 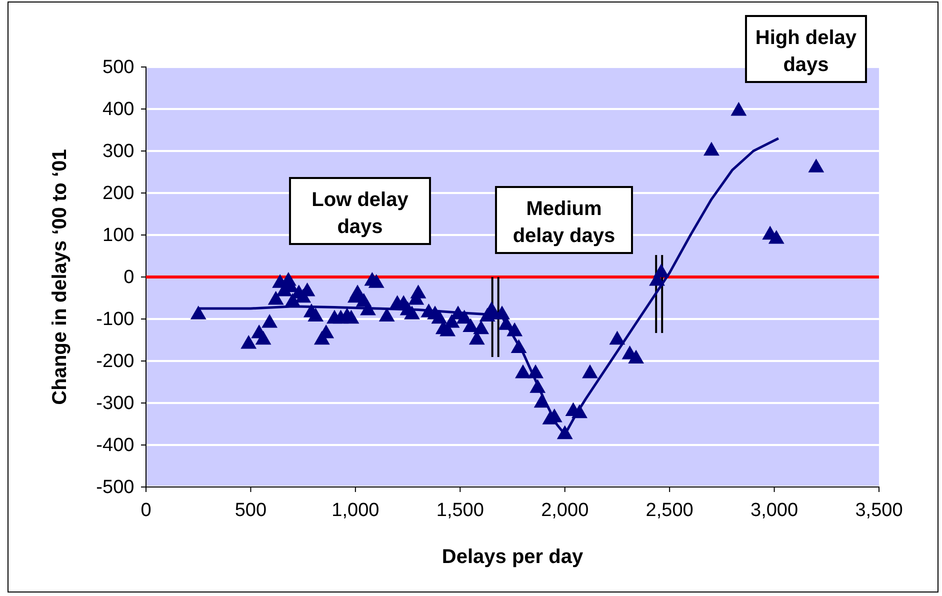 I want to click on x-tick-label: 1,000, so click(x=356, y=510).